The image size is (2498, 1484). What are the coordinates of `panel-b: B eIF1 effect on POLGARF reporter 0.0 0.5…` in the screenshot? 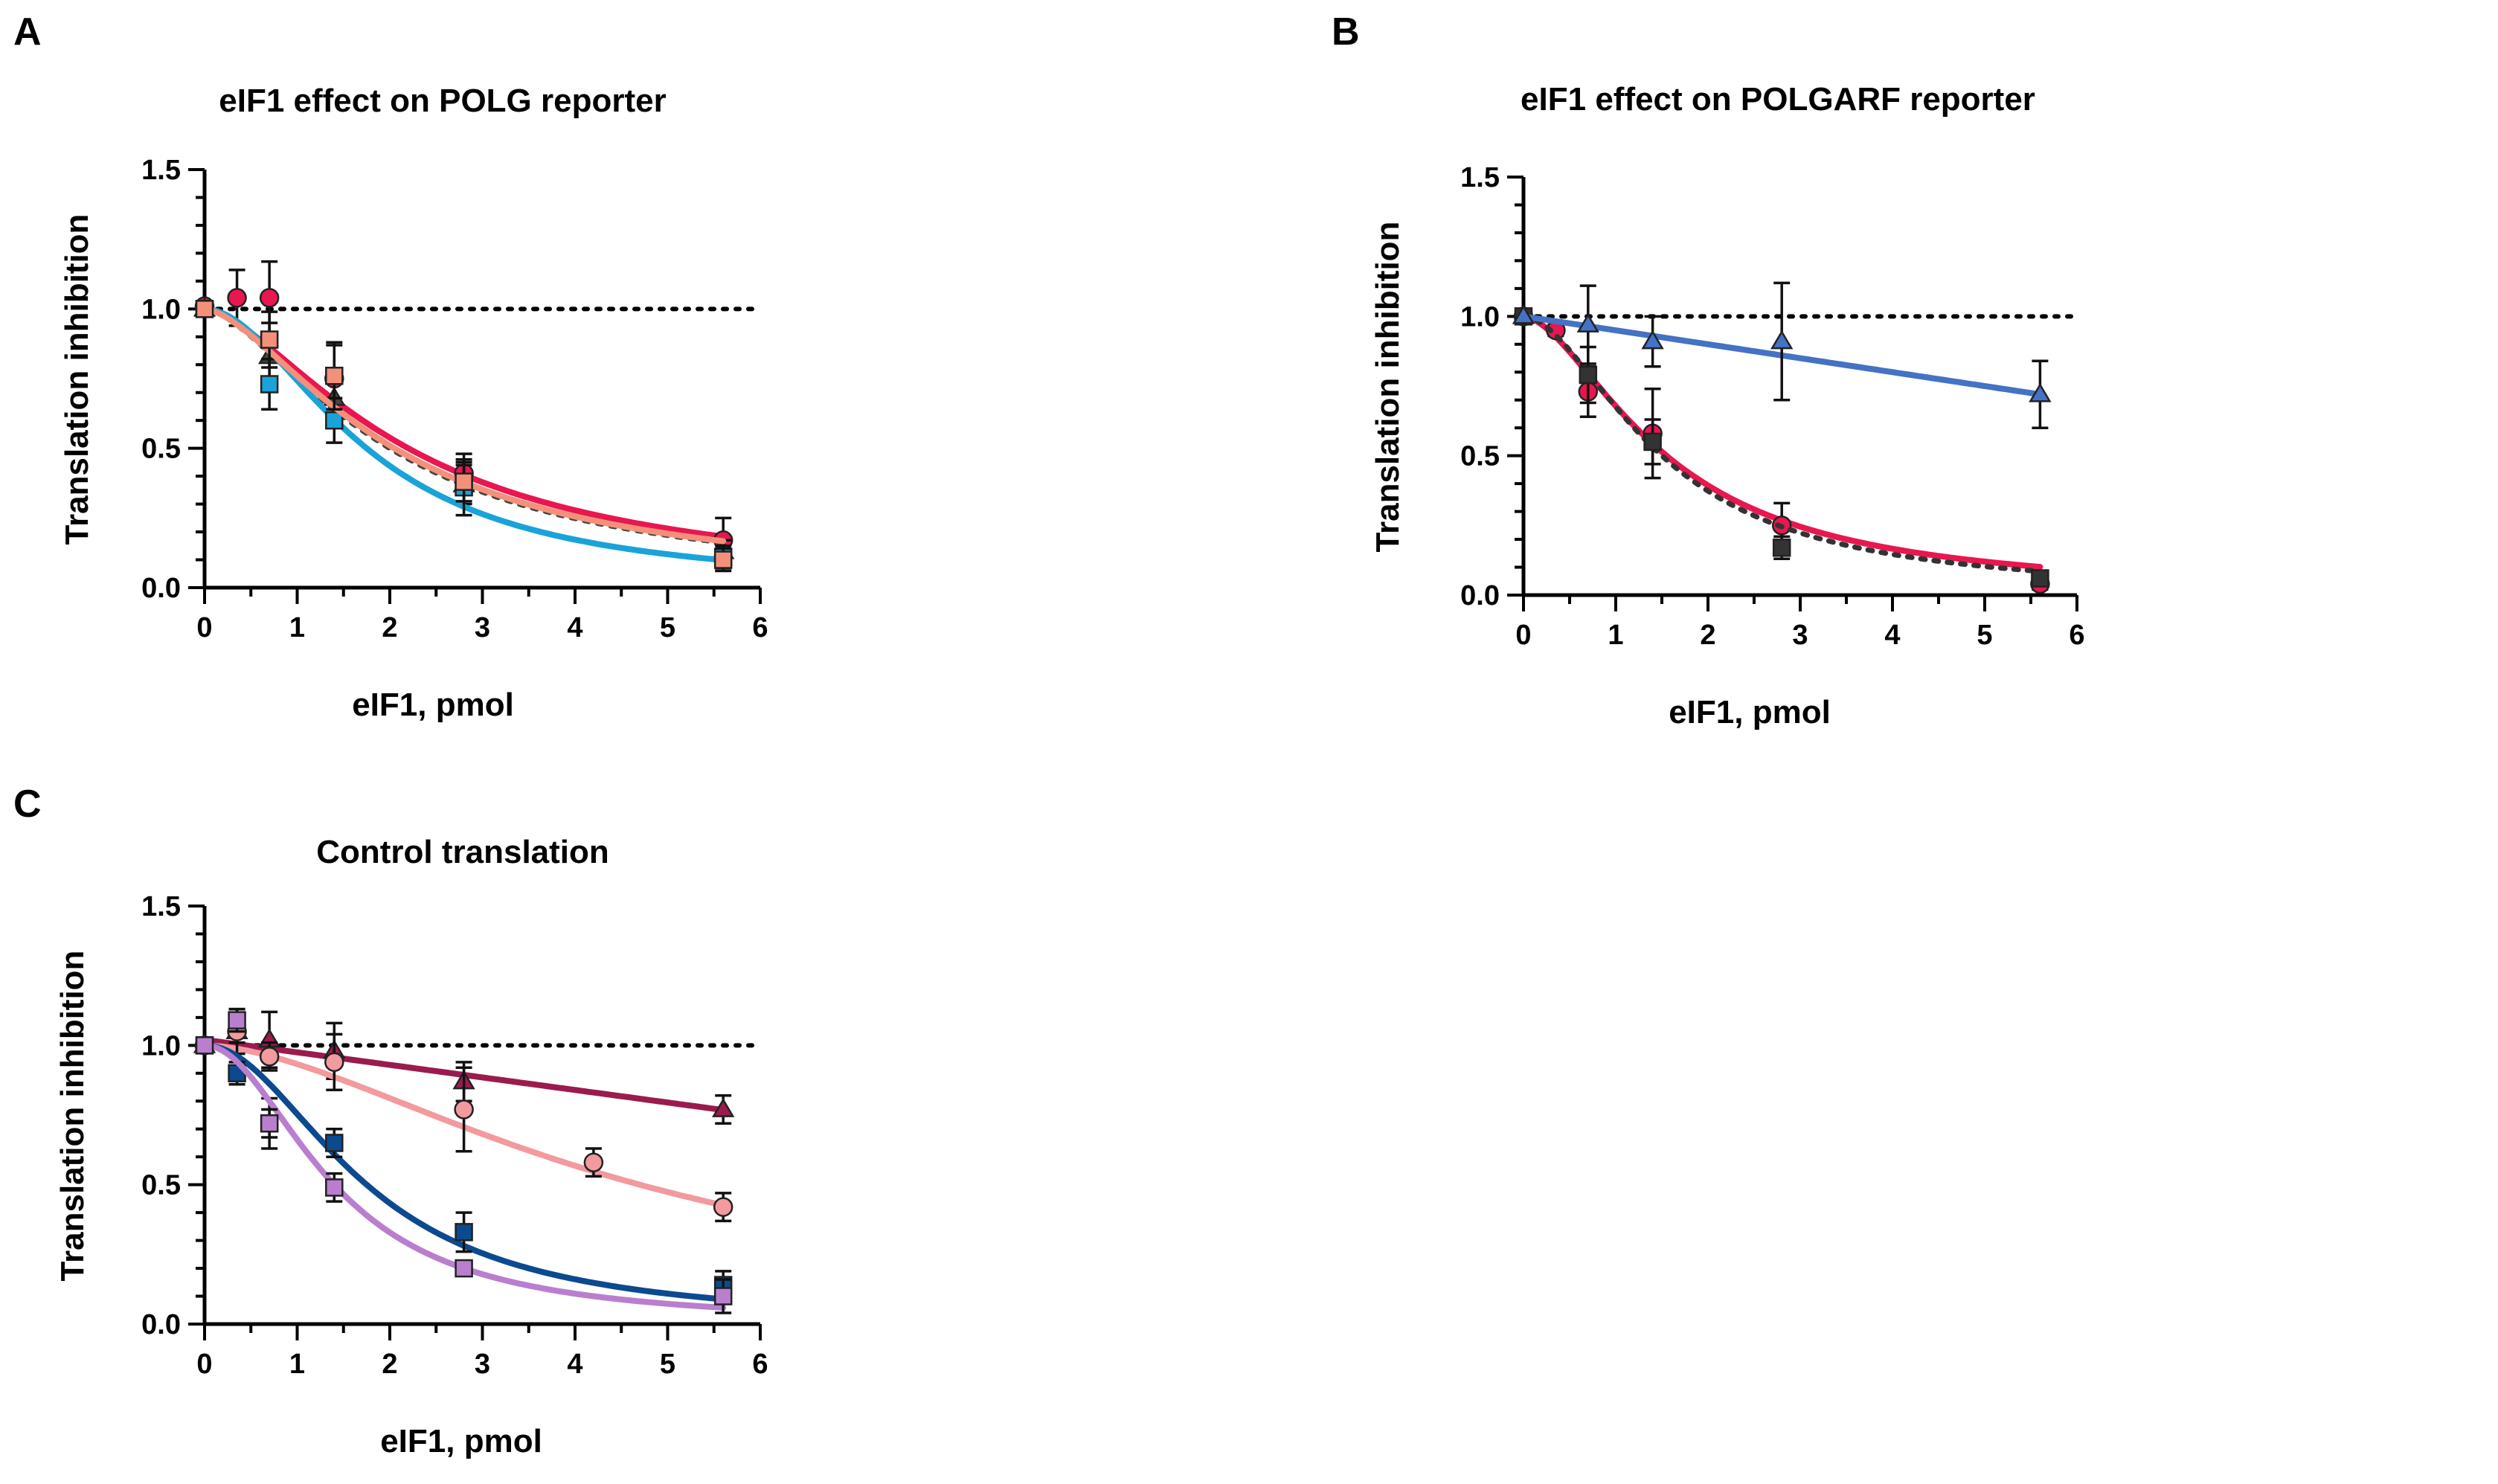 It's located at (1708, 370).